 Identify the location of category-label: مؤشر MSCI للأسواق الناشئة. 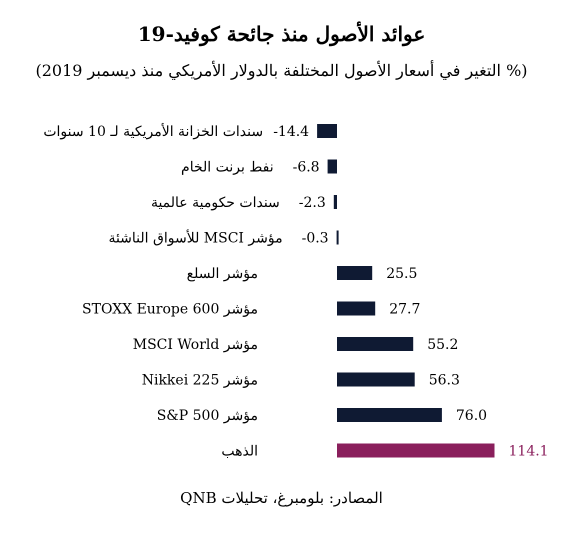
(195, 238).